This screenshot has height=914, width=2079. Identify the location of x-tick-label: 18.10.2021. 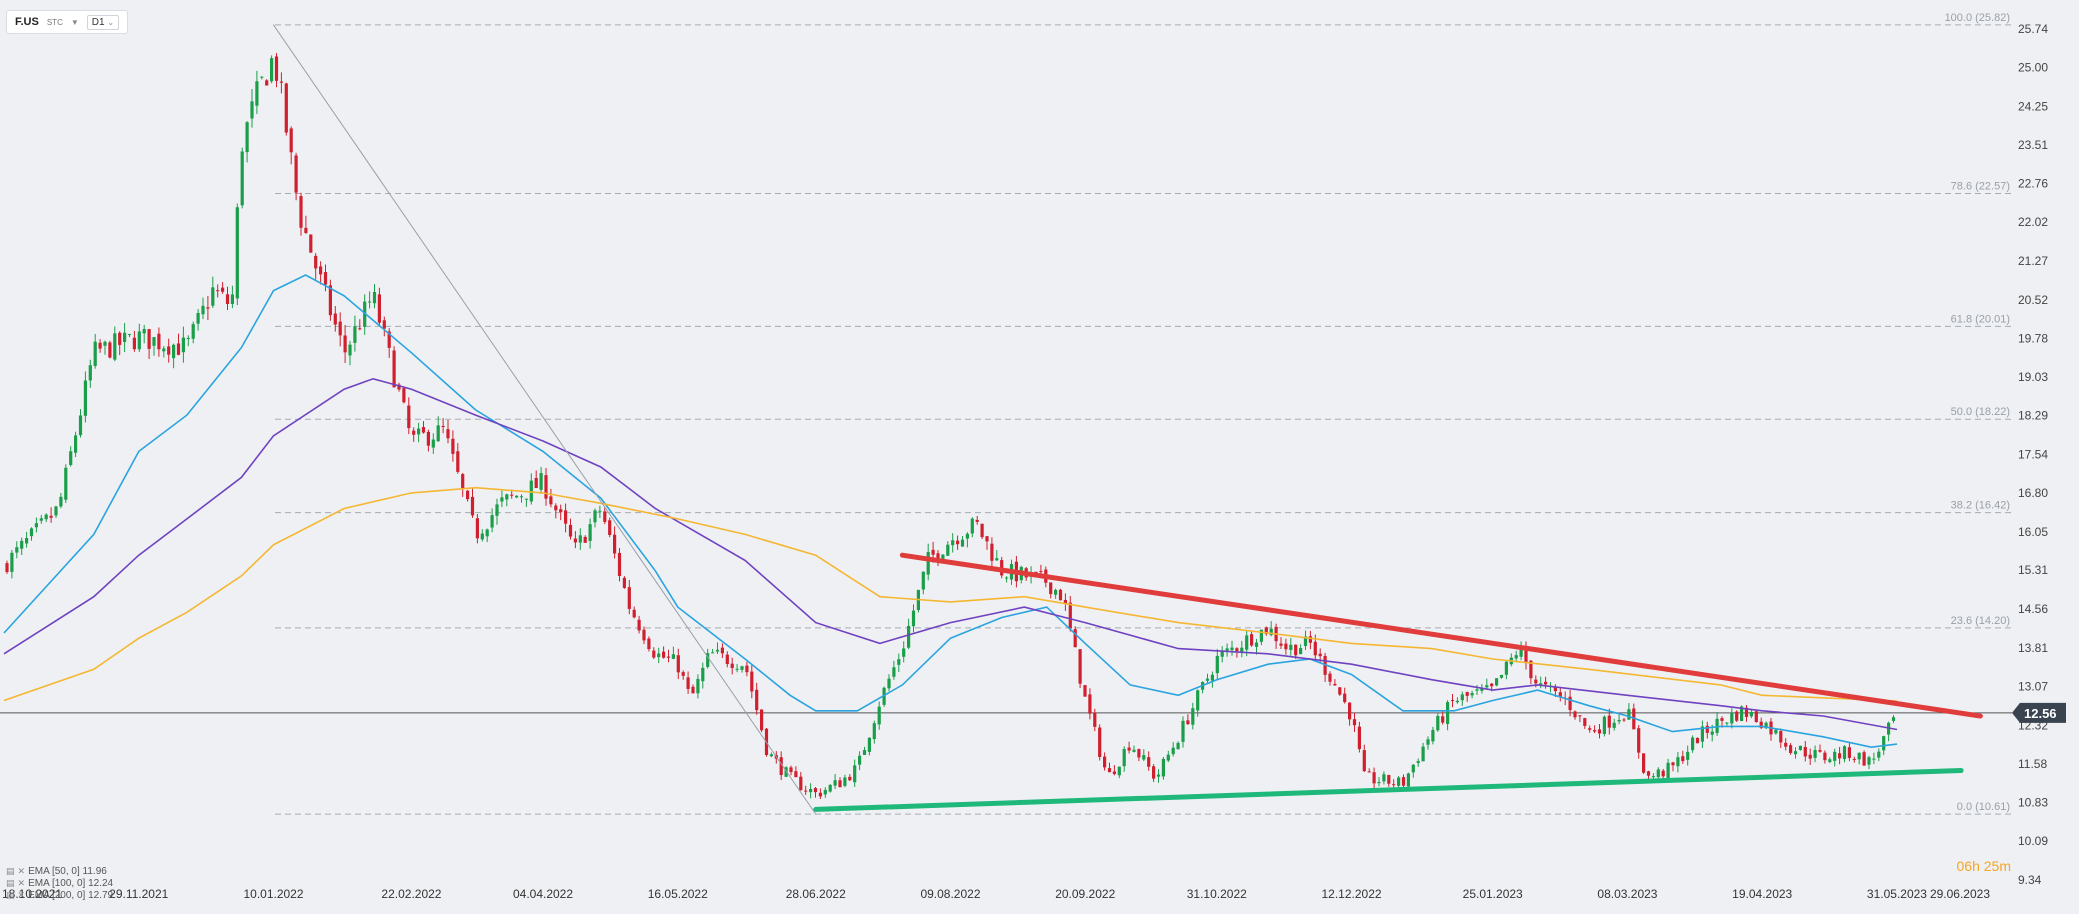
(32, 894).